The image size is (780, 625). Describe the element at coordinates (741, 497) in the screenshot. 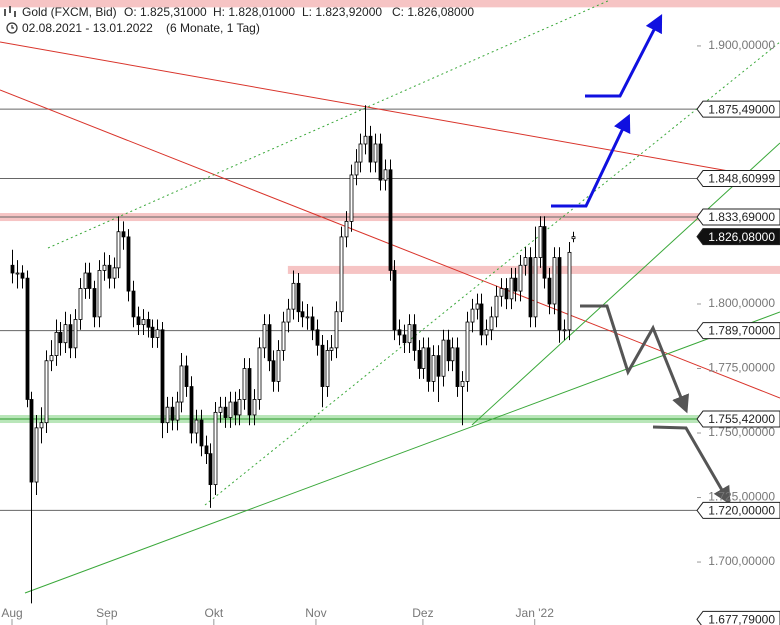

I see `y-tick-label: 1.725,00000` at that location.